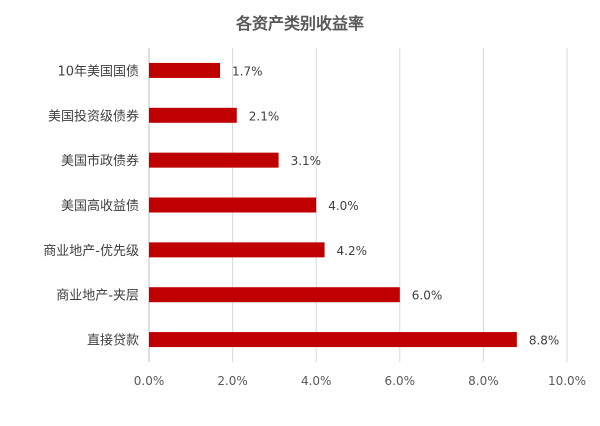  I want to click on x-tick-label: 10.0%, so click(567, 381).